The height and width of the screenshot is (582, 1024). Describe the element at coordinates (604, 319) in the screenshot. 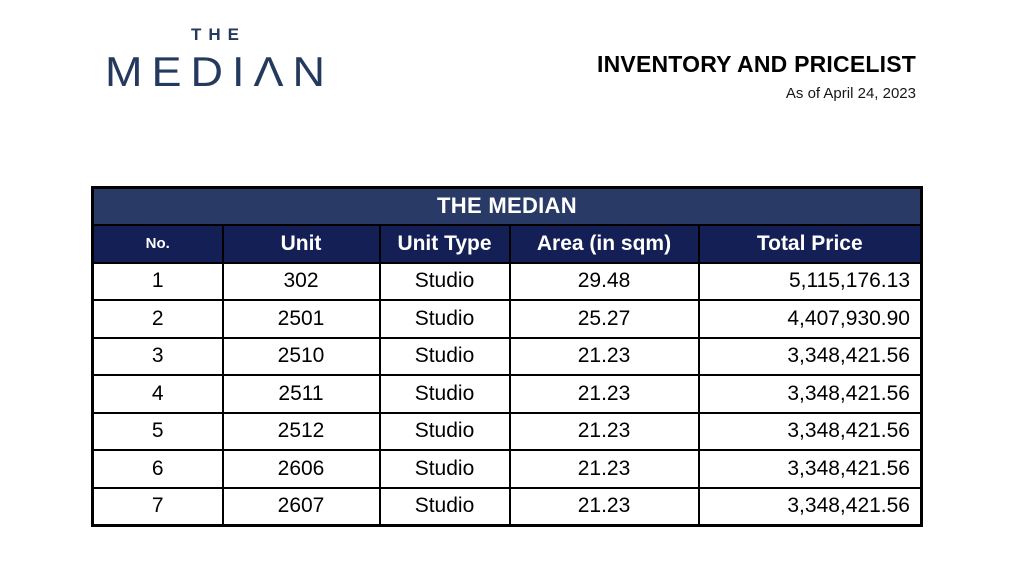

I see `cell-area: 25.27` at that location.